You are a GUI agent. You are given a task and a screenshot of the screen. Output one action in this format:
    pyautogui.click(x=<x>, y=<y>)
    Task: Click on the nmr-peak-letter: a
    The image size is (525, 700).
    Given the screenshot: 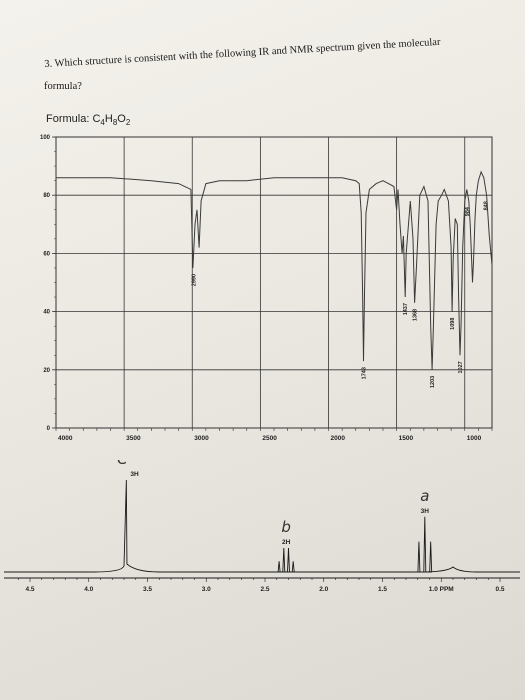 What is the action you would take?
    pyautogui.click(x=424, y=496)
    